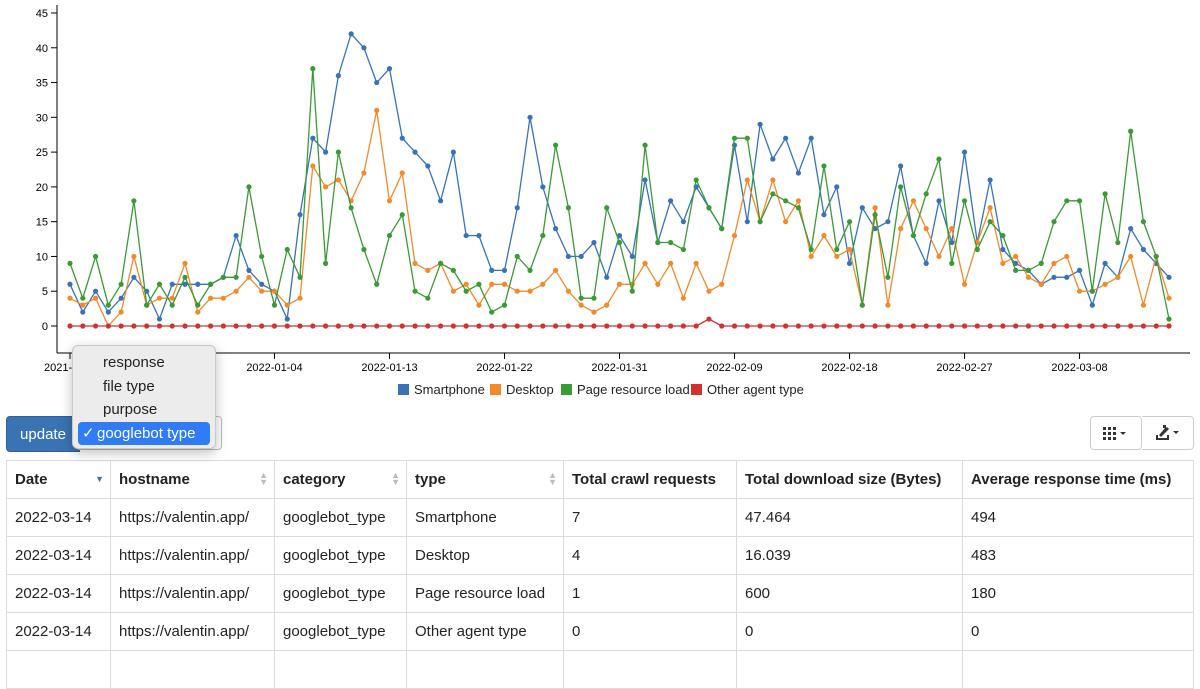  What do you see at coordinates (849, 479) in the screenshot?
I see `column-header-total-download-size: Total download size (Bytes)` at bounding box center [849, 479].